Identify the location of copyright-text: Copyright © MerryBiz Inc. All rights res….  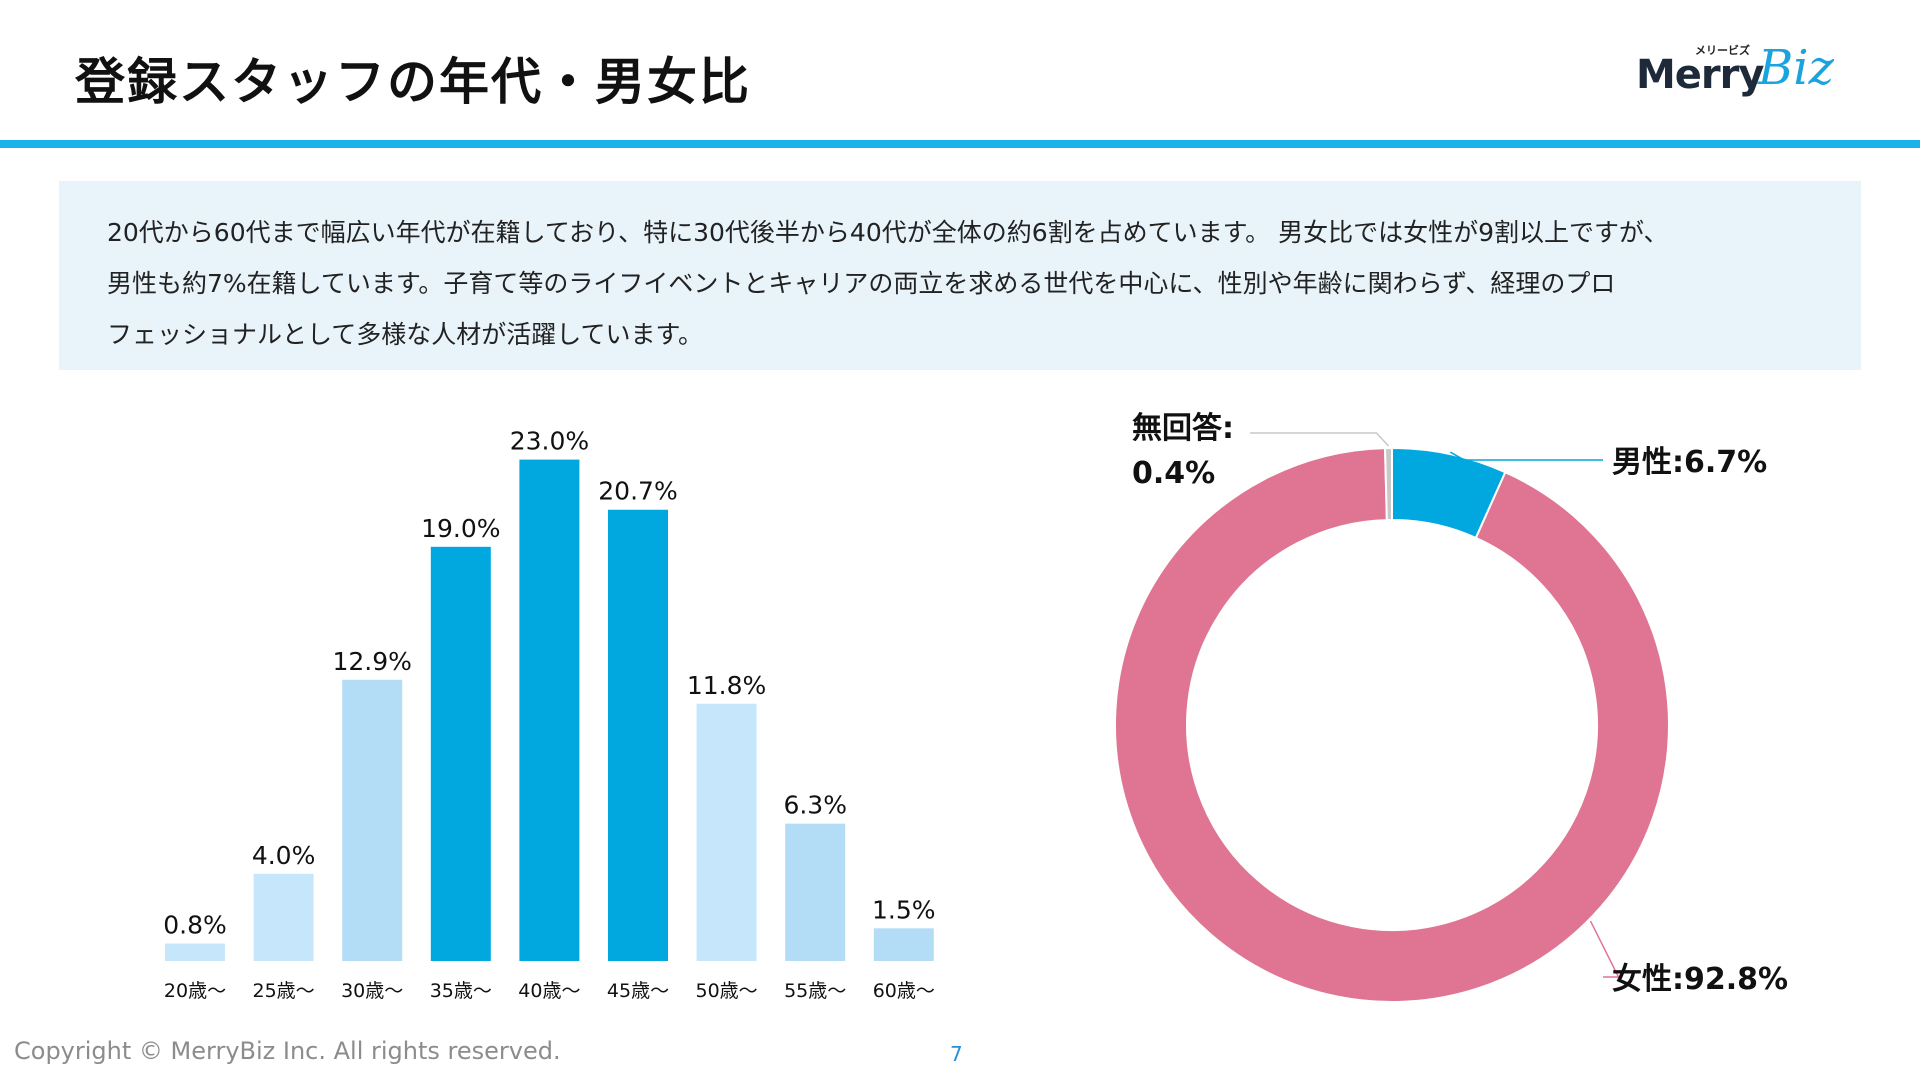
(287, 1051).